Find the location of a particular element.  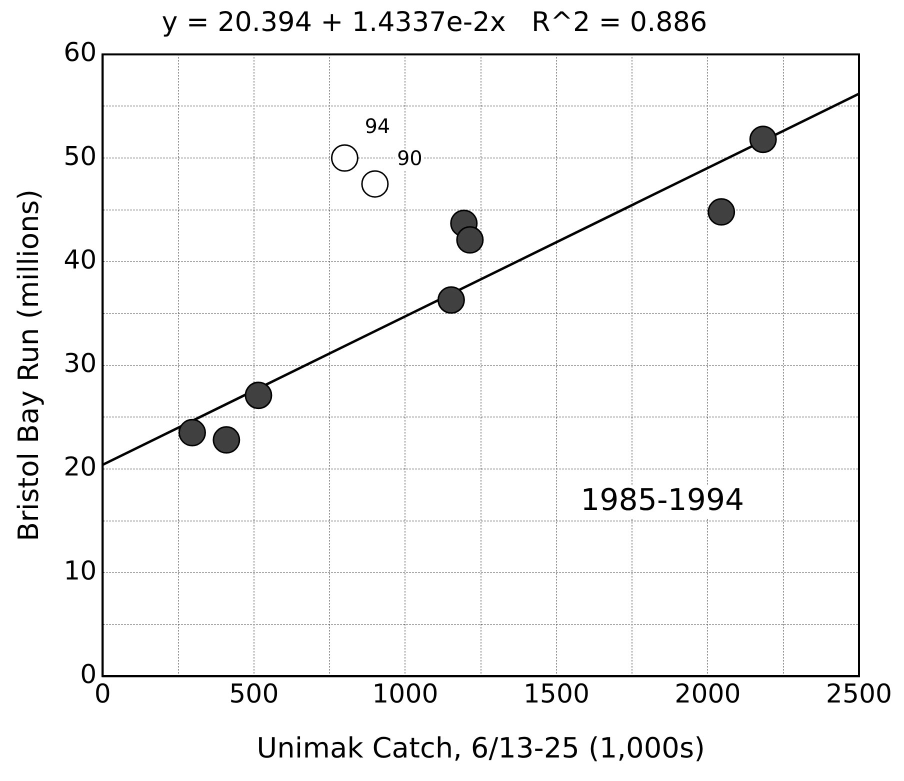

y-tick-label: 10 is located at coordinates (80, 571).